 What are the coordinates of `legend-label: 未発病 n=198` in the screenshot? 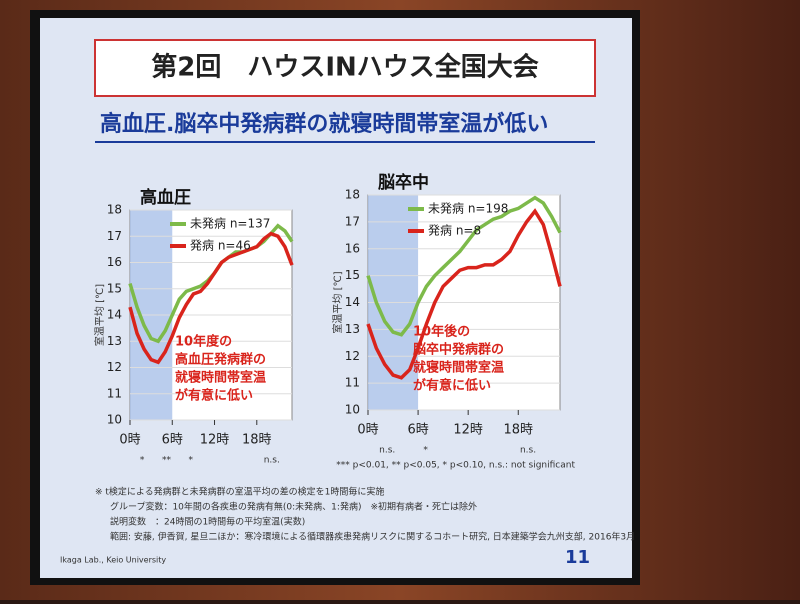 It's located at (468, 208).